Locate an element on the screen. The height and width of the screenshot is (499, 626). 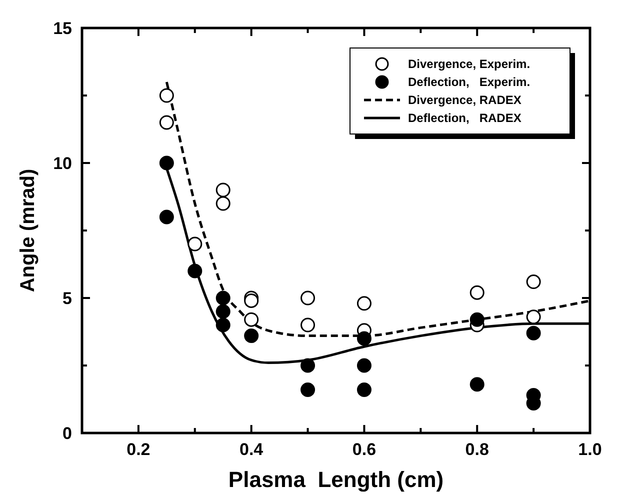
x-tick-label: 0.8 is located at coordinates (477, 449).